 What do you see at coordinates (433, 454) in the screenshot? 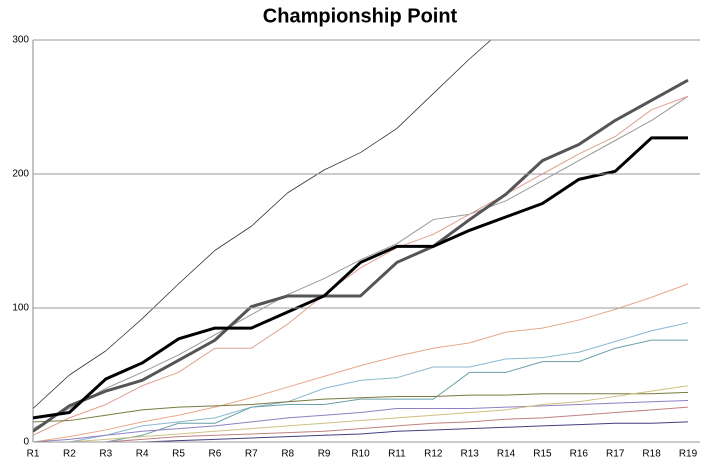
I see `x-tick-label: R12` at bounding box center [433, 454].